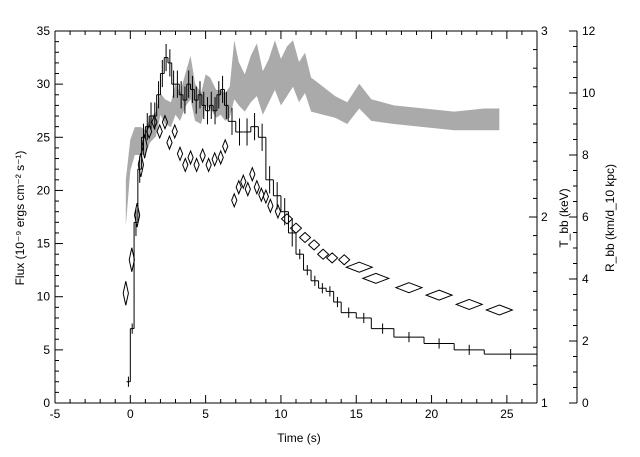 The width and height of the screenshot is (640, 457). I want to click on x-tick-label: 20, so click(432, 414).